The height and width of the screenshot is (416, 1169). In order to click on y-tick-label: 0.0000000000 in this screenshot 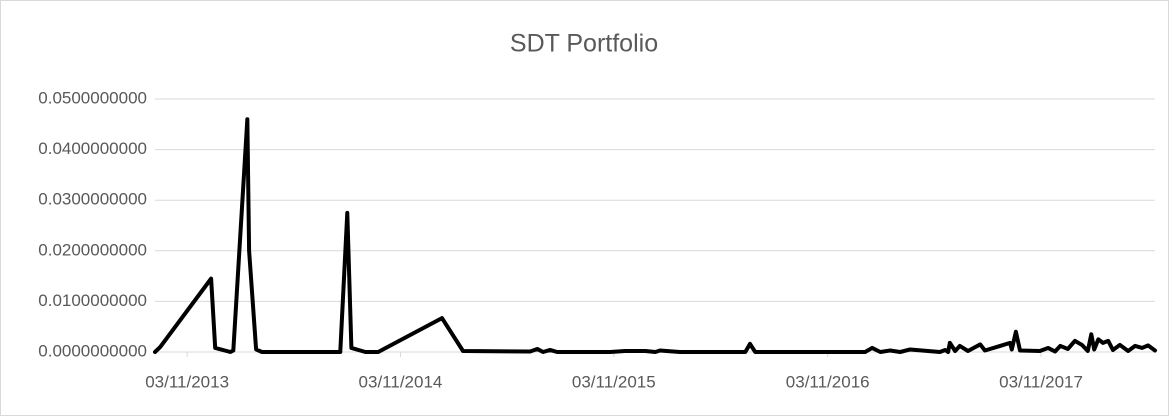, I will do `click(92, 350)`.